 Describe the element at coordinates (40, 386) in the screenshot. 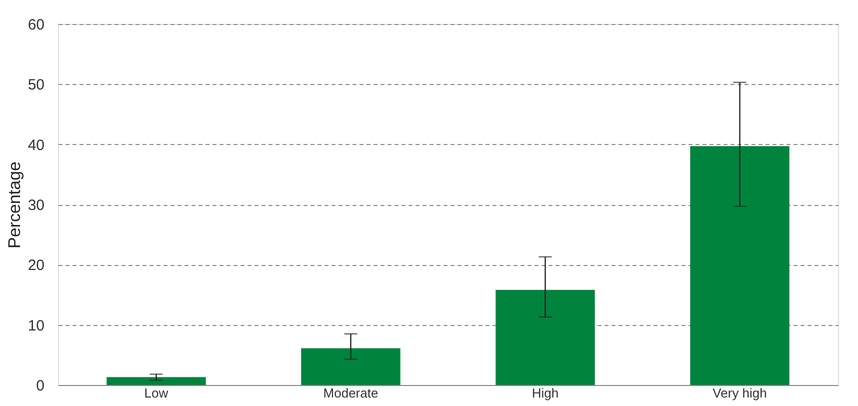

I see `y-tick-label: 0` at that location.